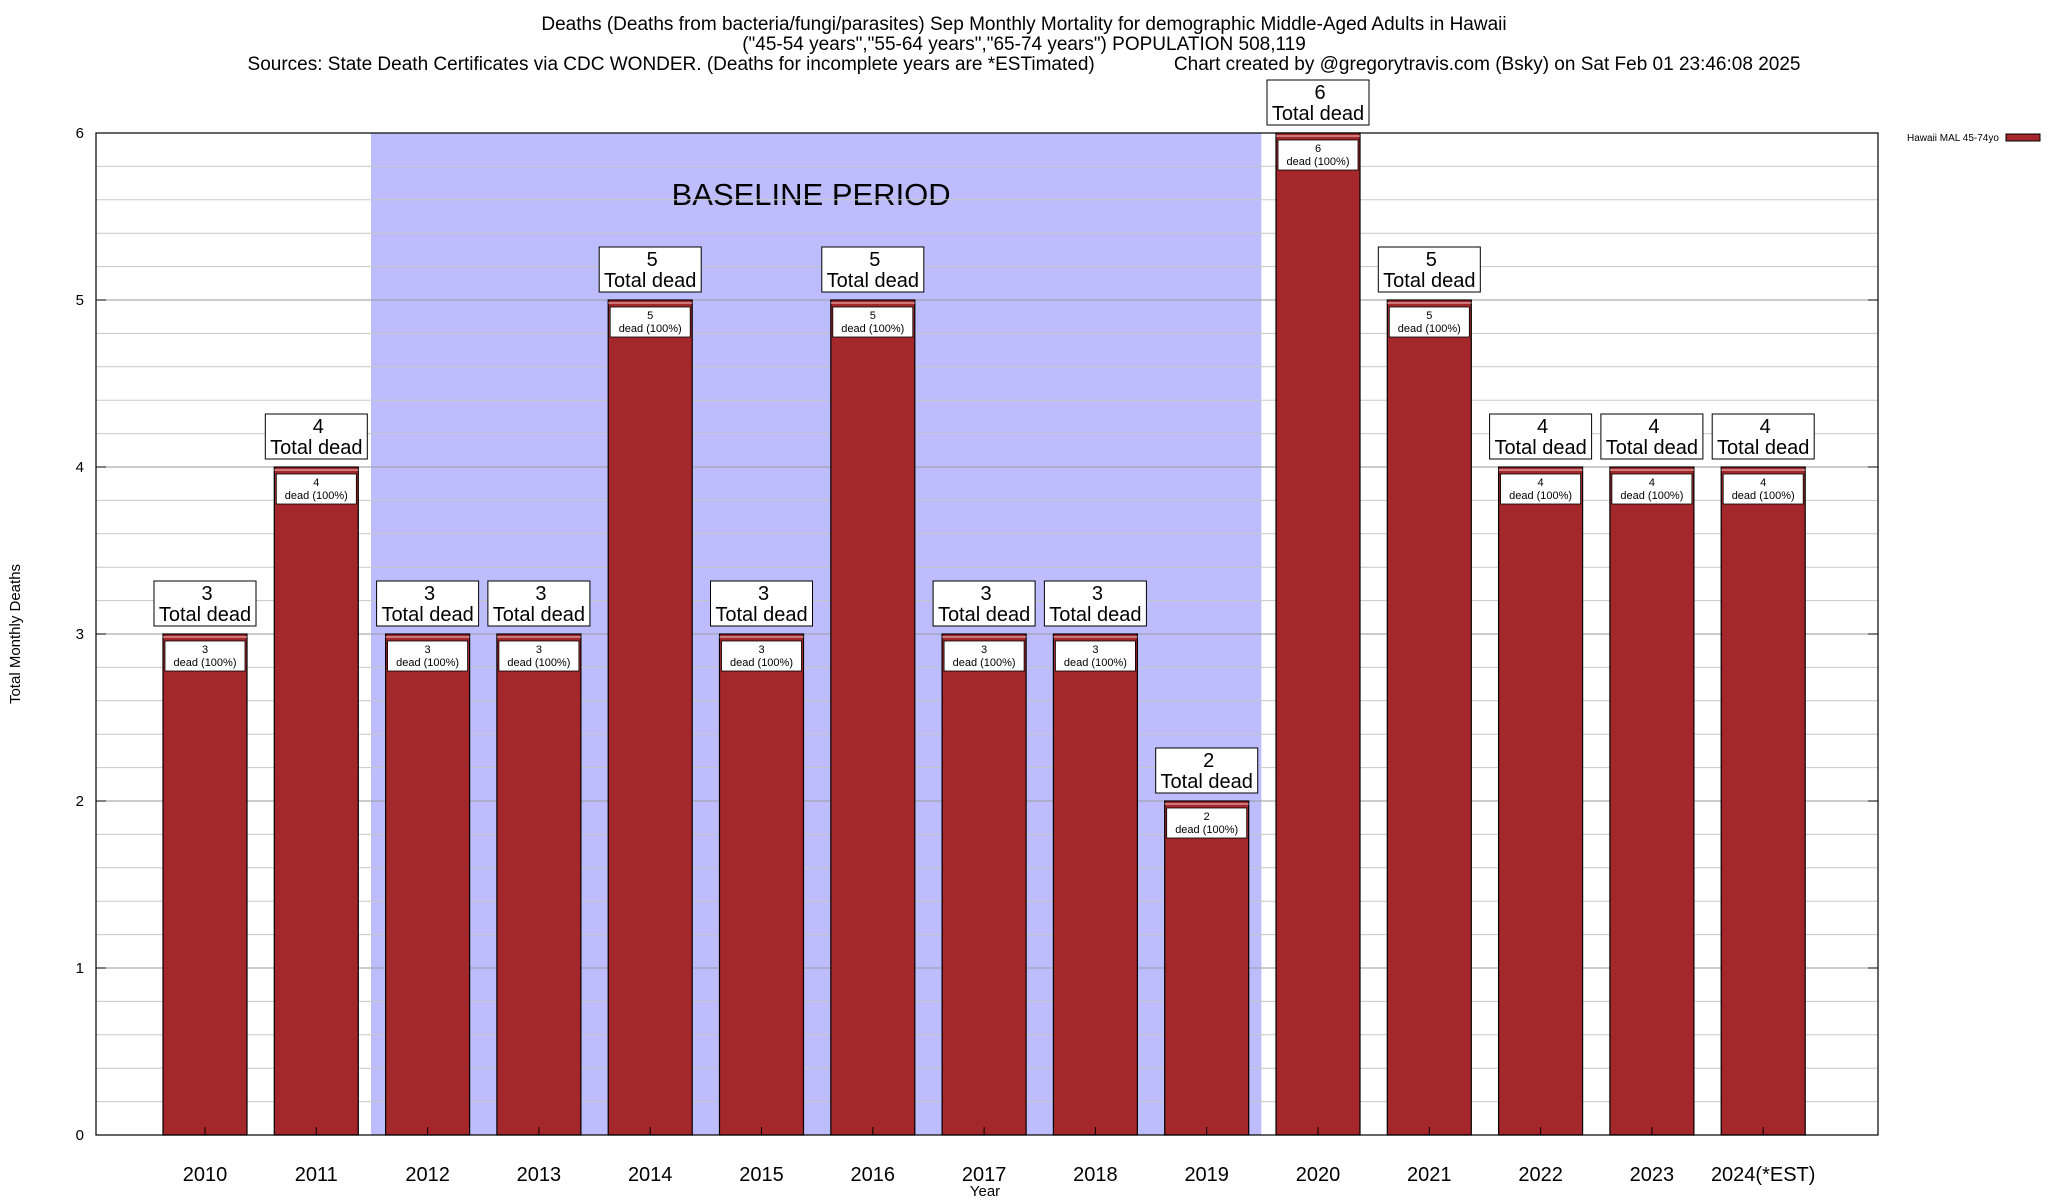 The width and height of the screenshot is (2048, 1200). I want to click on bar-2014, so click(650, 717).